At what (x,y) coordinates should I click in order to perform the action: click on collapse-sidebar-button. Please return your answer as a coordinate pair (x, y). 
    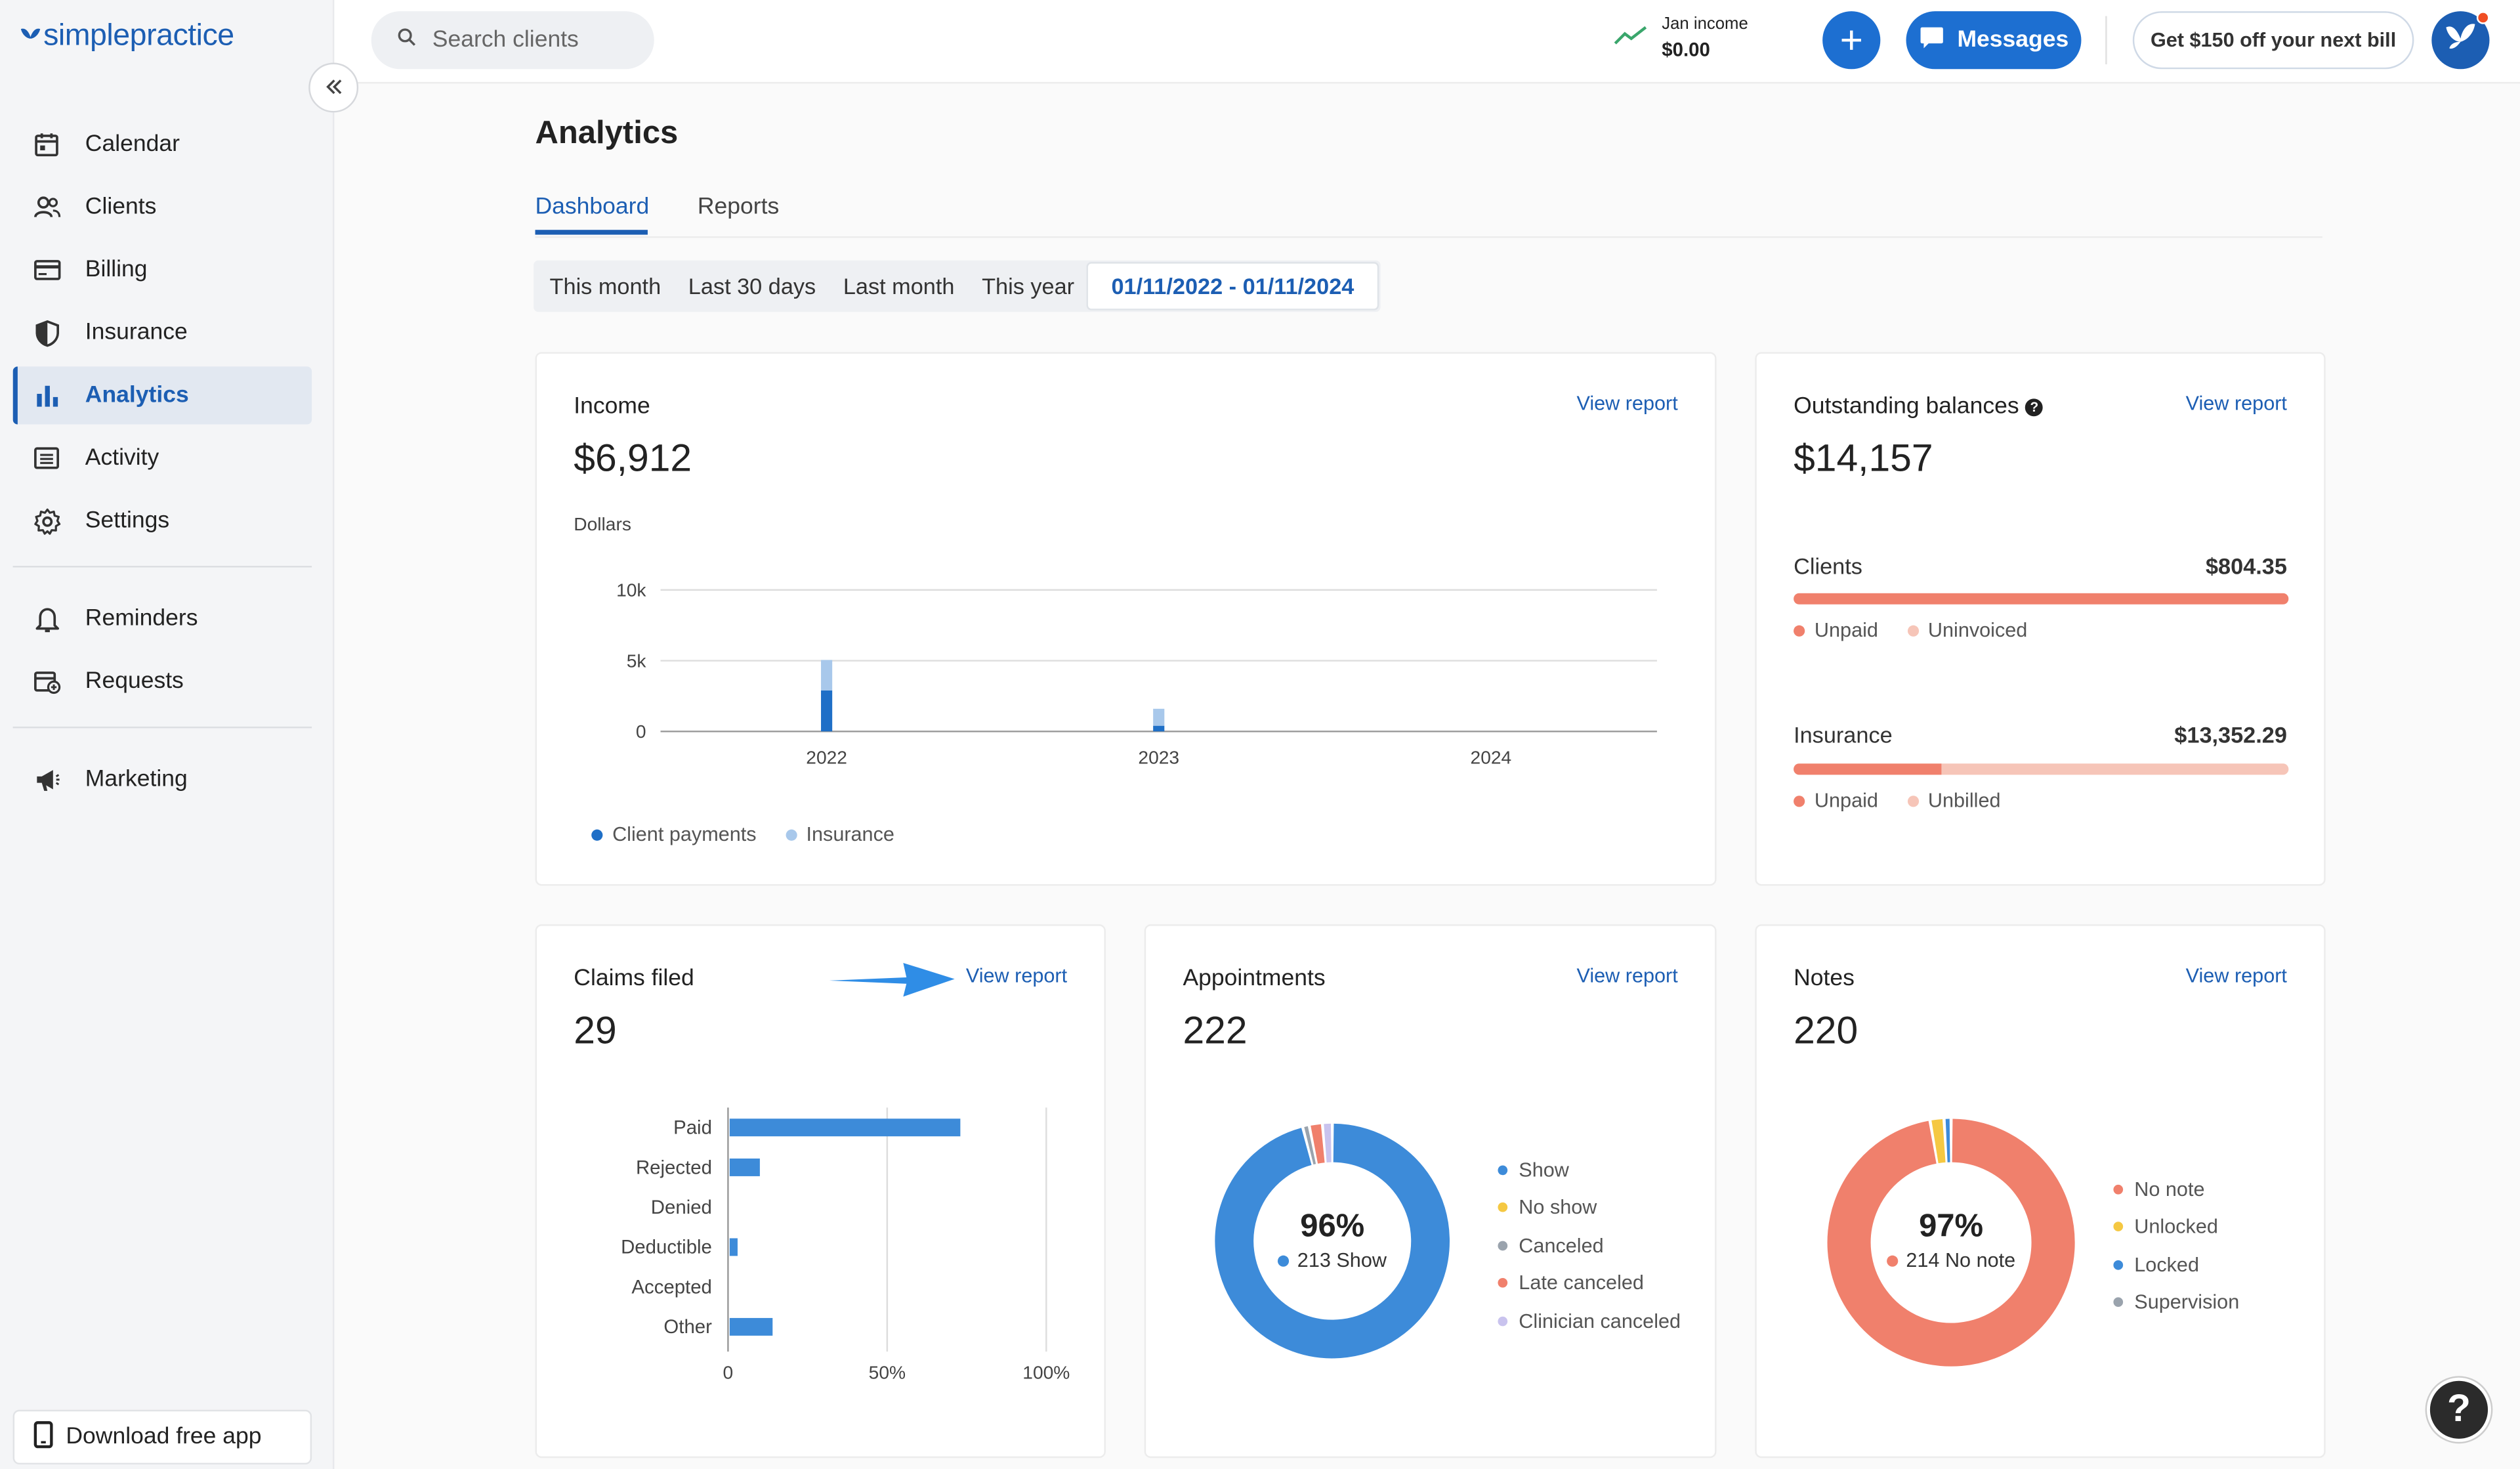
    Looking at the image, I should click on (333, 88).